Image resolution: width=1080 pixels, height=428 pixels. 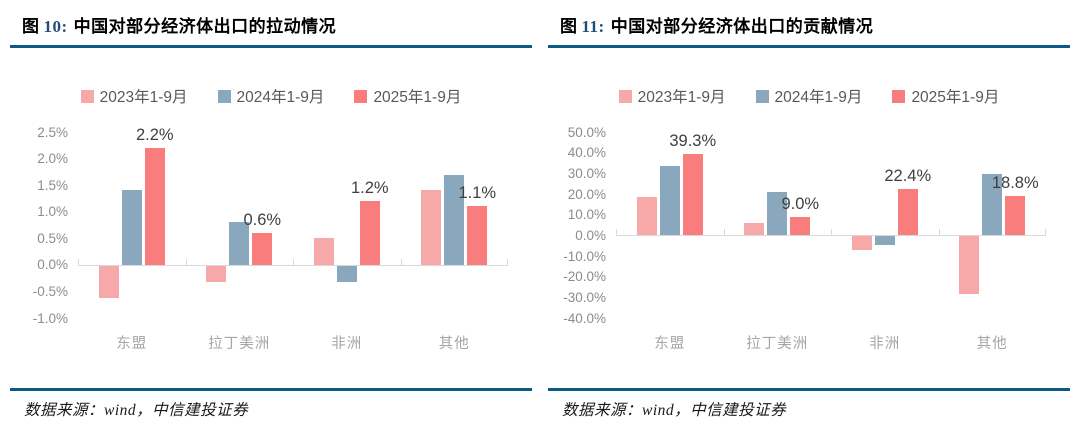 What do you see at coordinates (809, 404) in the screenshot?
I see `figure-11-source: 数据来源：wind，中信建投证券` at bounding box center [809, 404].